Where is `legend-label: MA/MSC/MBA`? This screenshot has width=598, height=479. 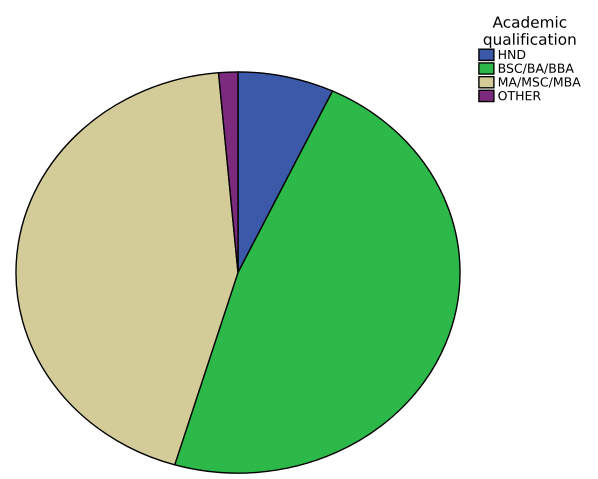
legend-label: MA/MSC/MBA is located at coordinates (539, 82).